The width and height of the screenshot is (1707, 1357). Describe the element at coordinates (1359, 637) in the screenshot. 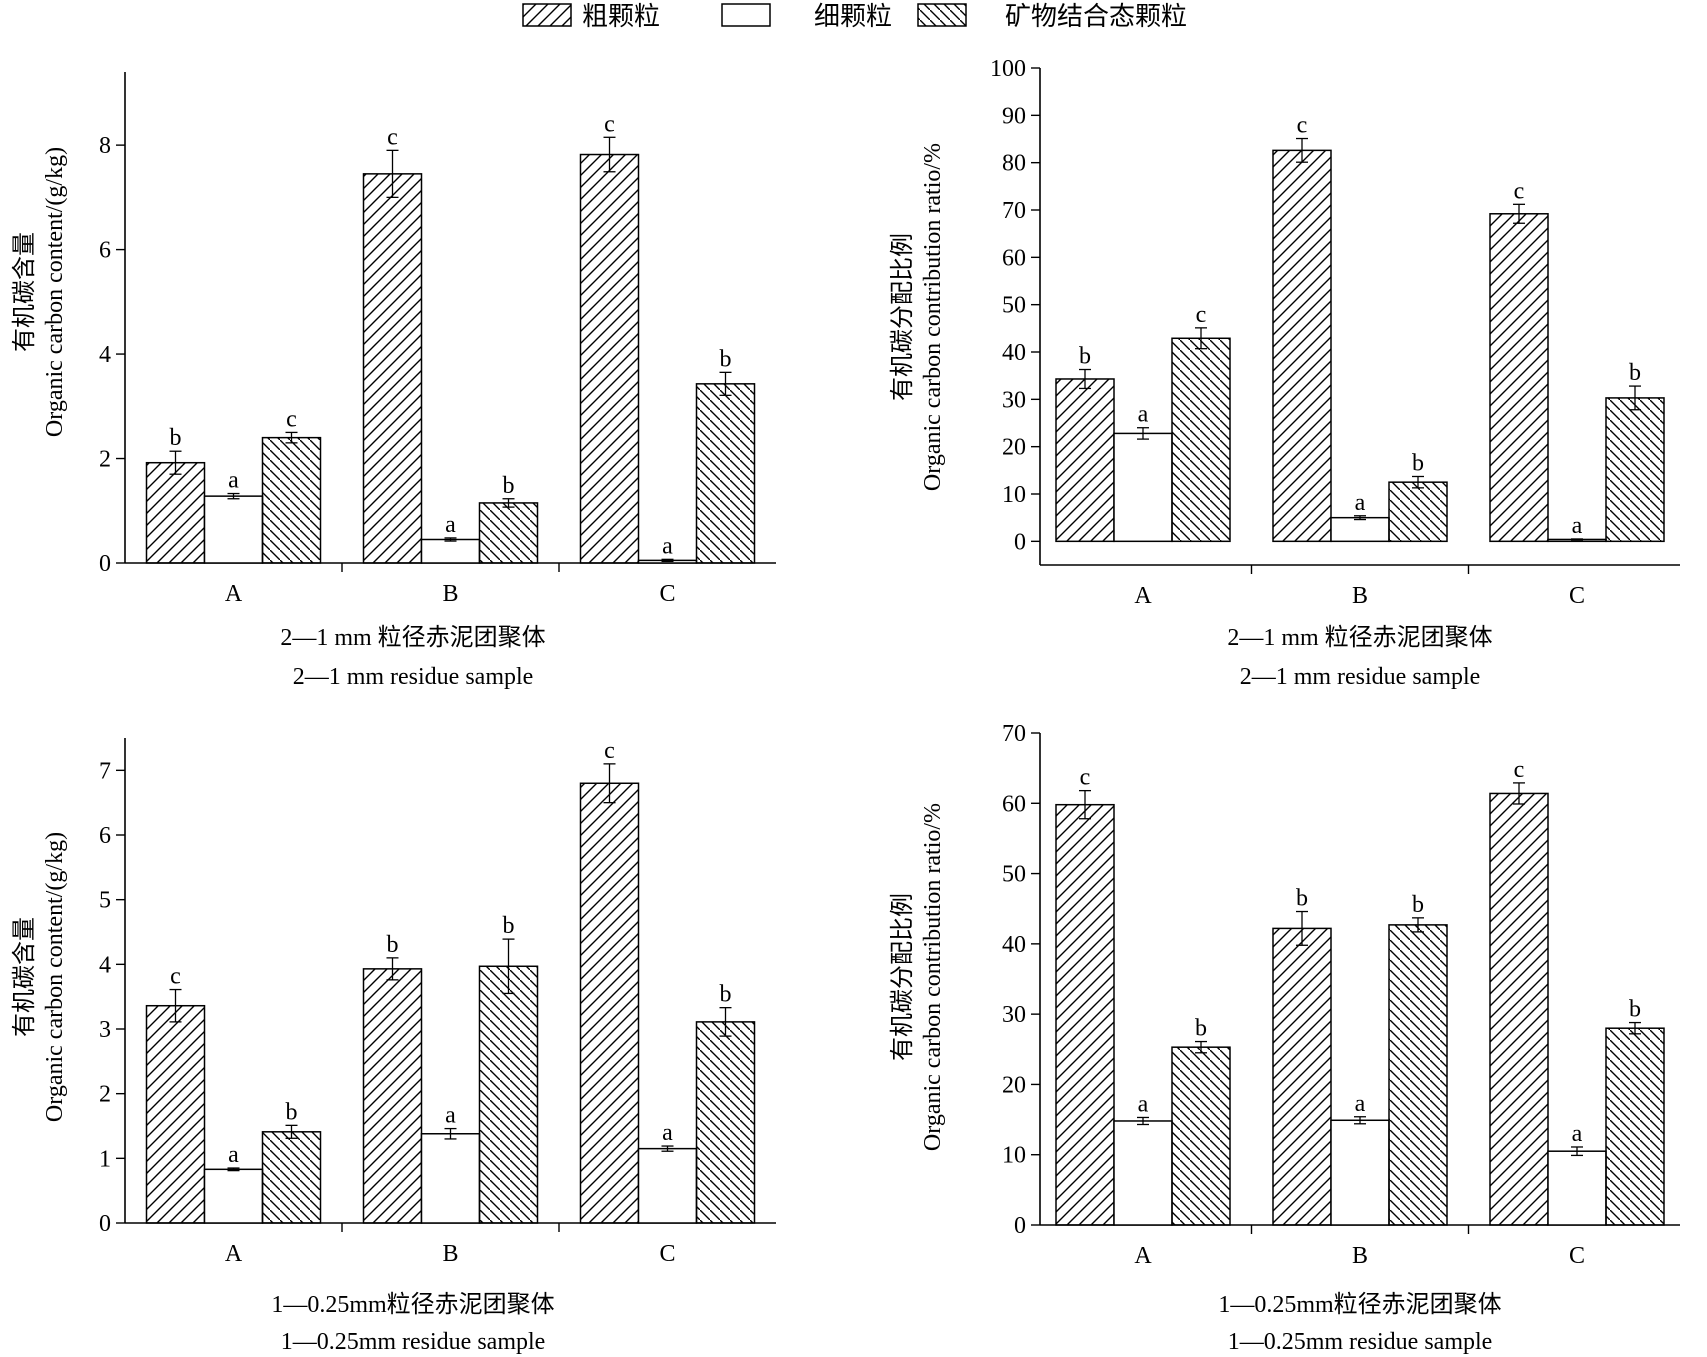

I see `x-axis-title-cn: 2—1 mm 粒径赤泥团聚体` at that location.